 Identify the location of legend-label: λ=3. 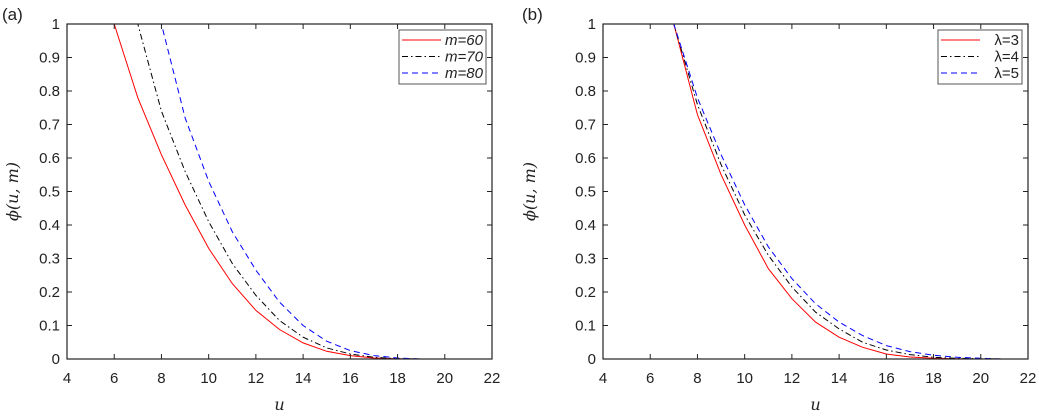
(1006, 40).